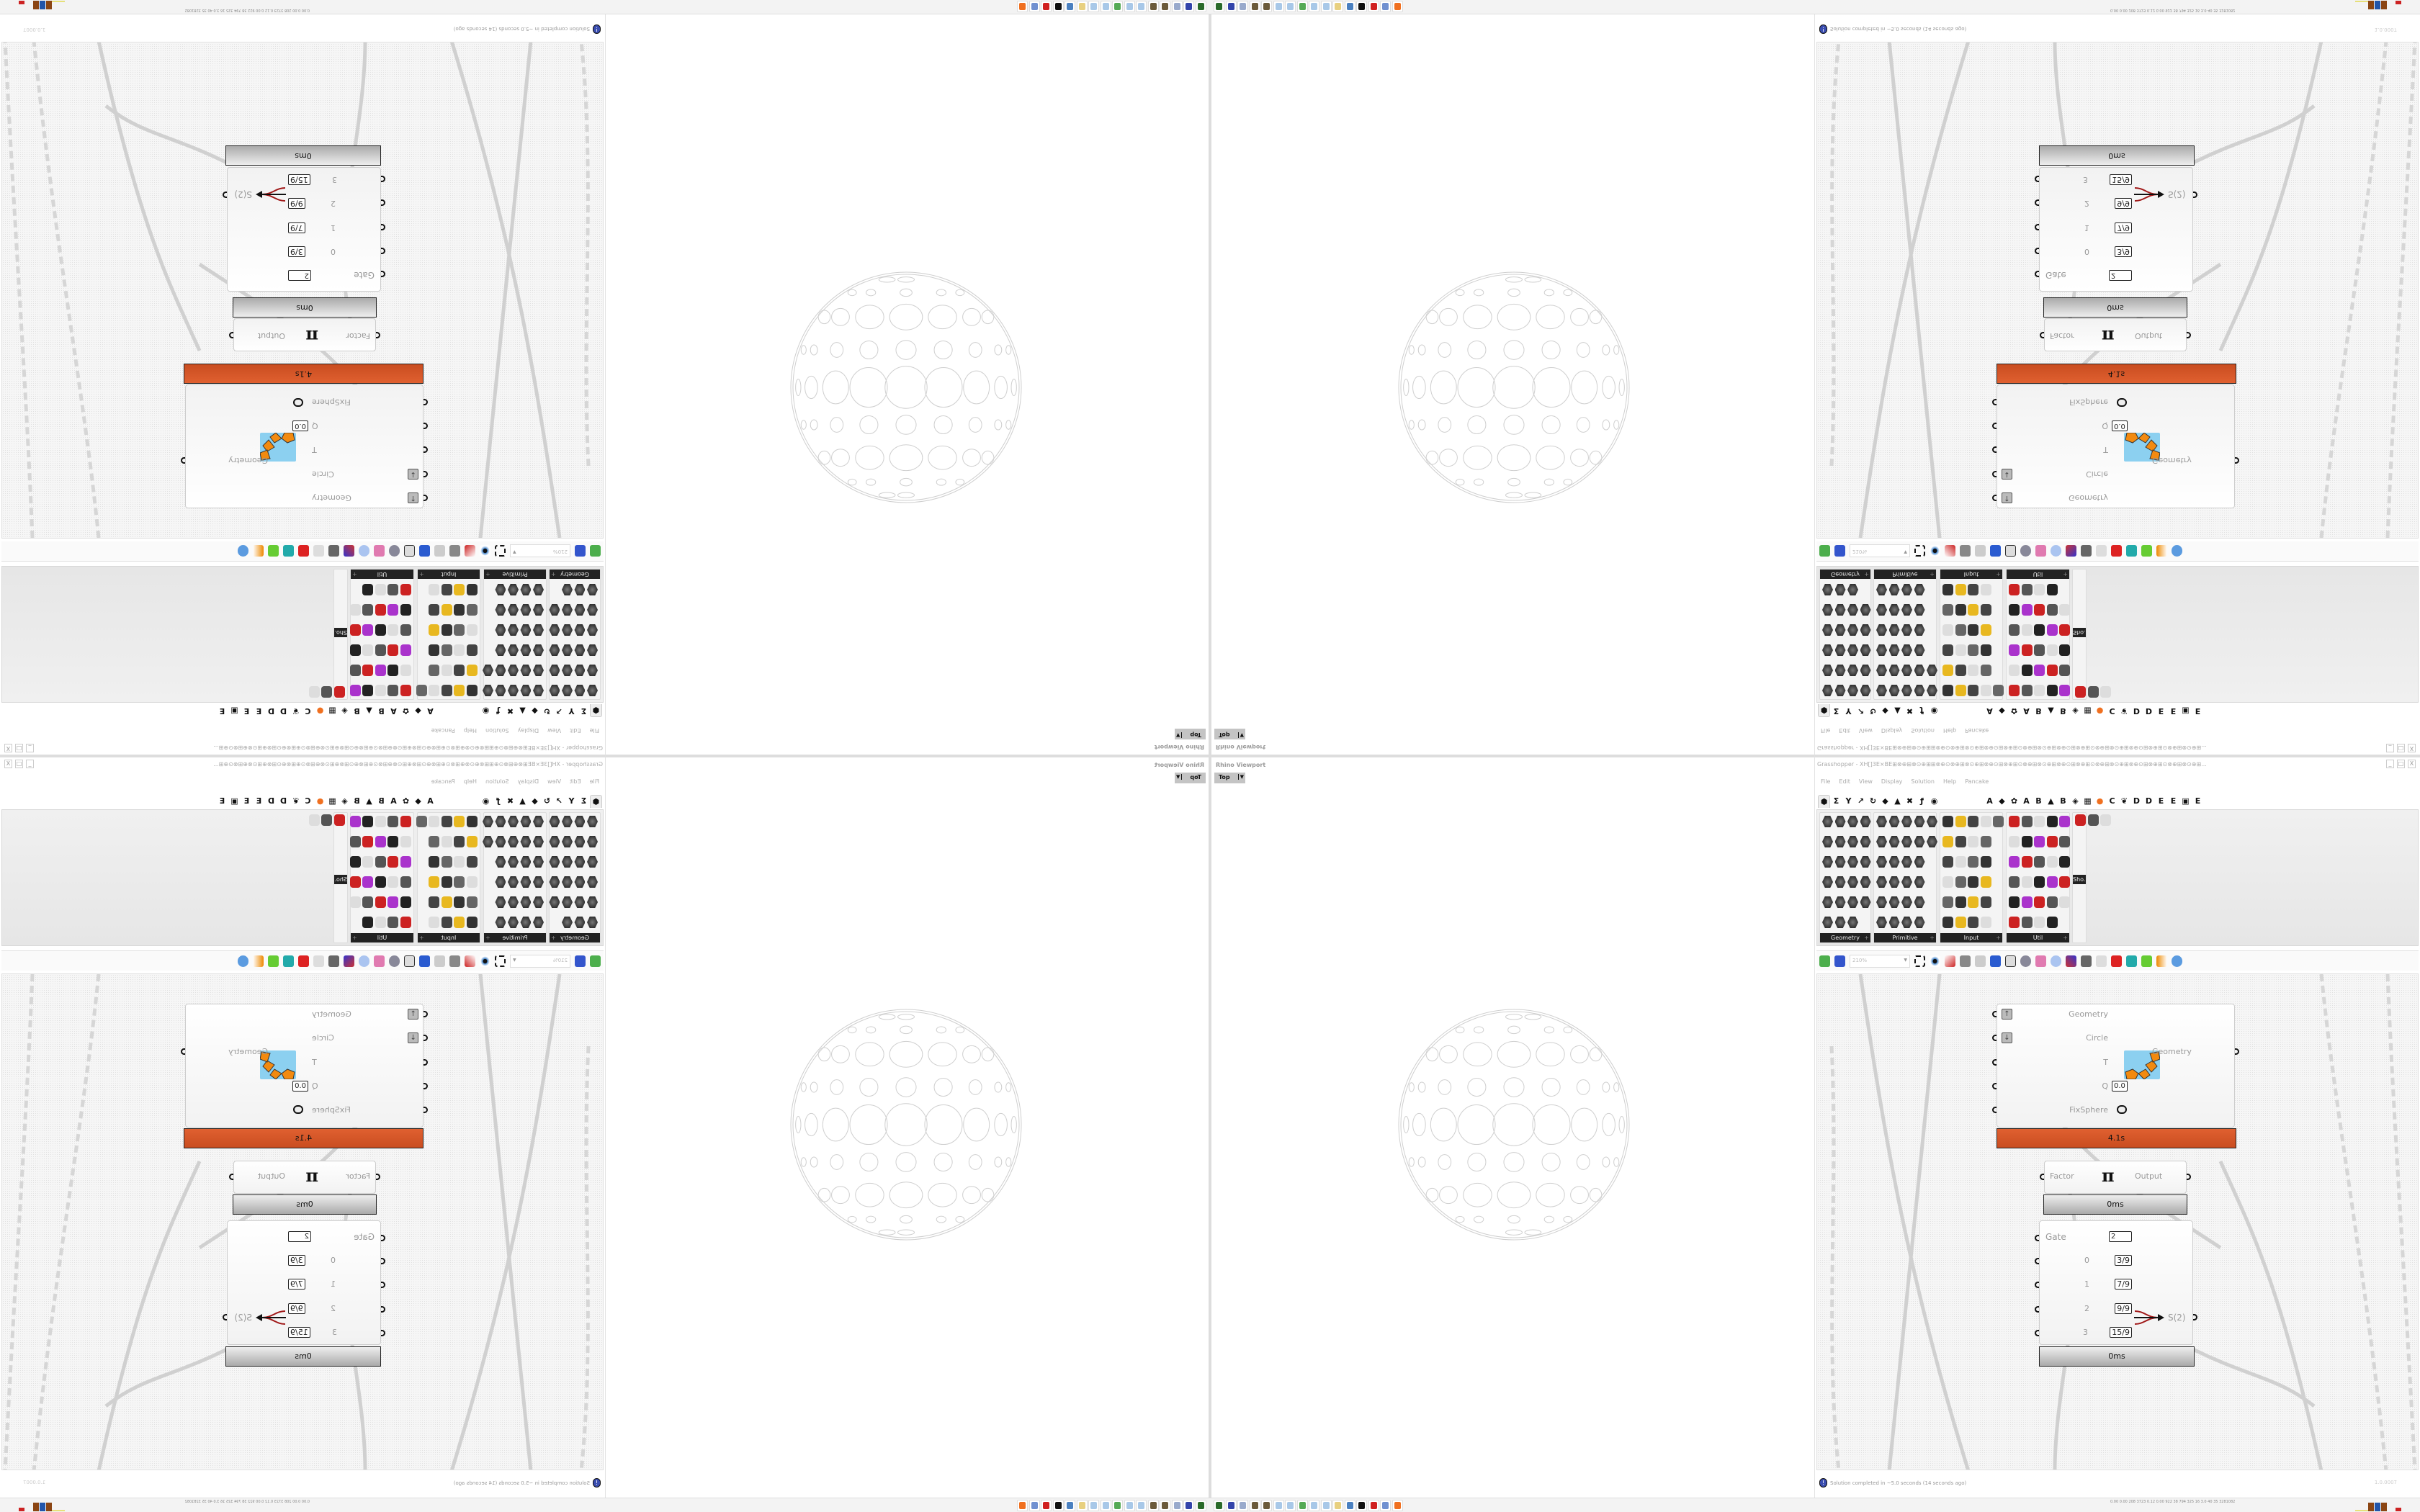 This screenshot has height=1512, width=2420. What do you see at coordinates (1836, 711) in the screenshot?
I see `tab-icon-1: Σ` at bounding box center [1836, 711].